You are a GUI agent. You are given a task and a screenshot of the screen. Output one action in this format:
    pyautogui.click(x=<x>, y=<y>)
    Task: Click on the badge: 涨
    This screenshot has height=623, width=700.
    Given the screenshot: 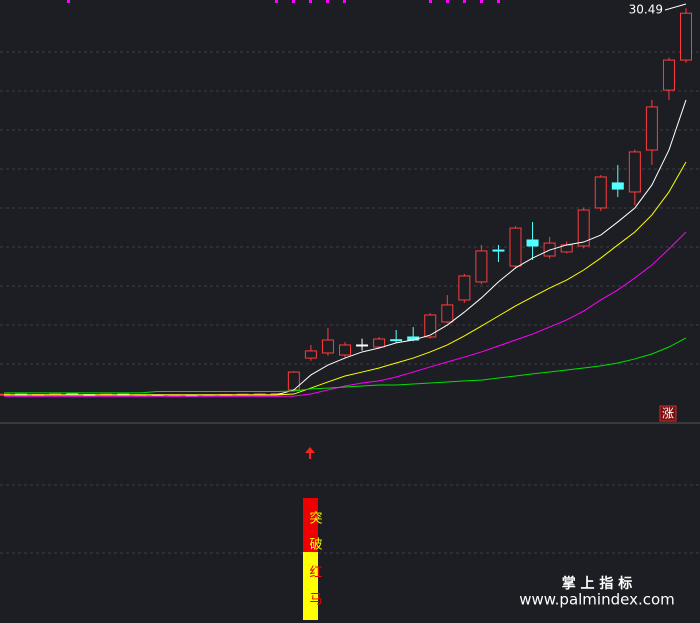 What is the action you would take?
    pyautogui.click(x=668, y=413)
    